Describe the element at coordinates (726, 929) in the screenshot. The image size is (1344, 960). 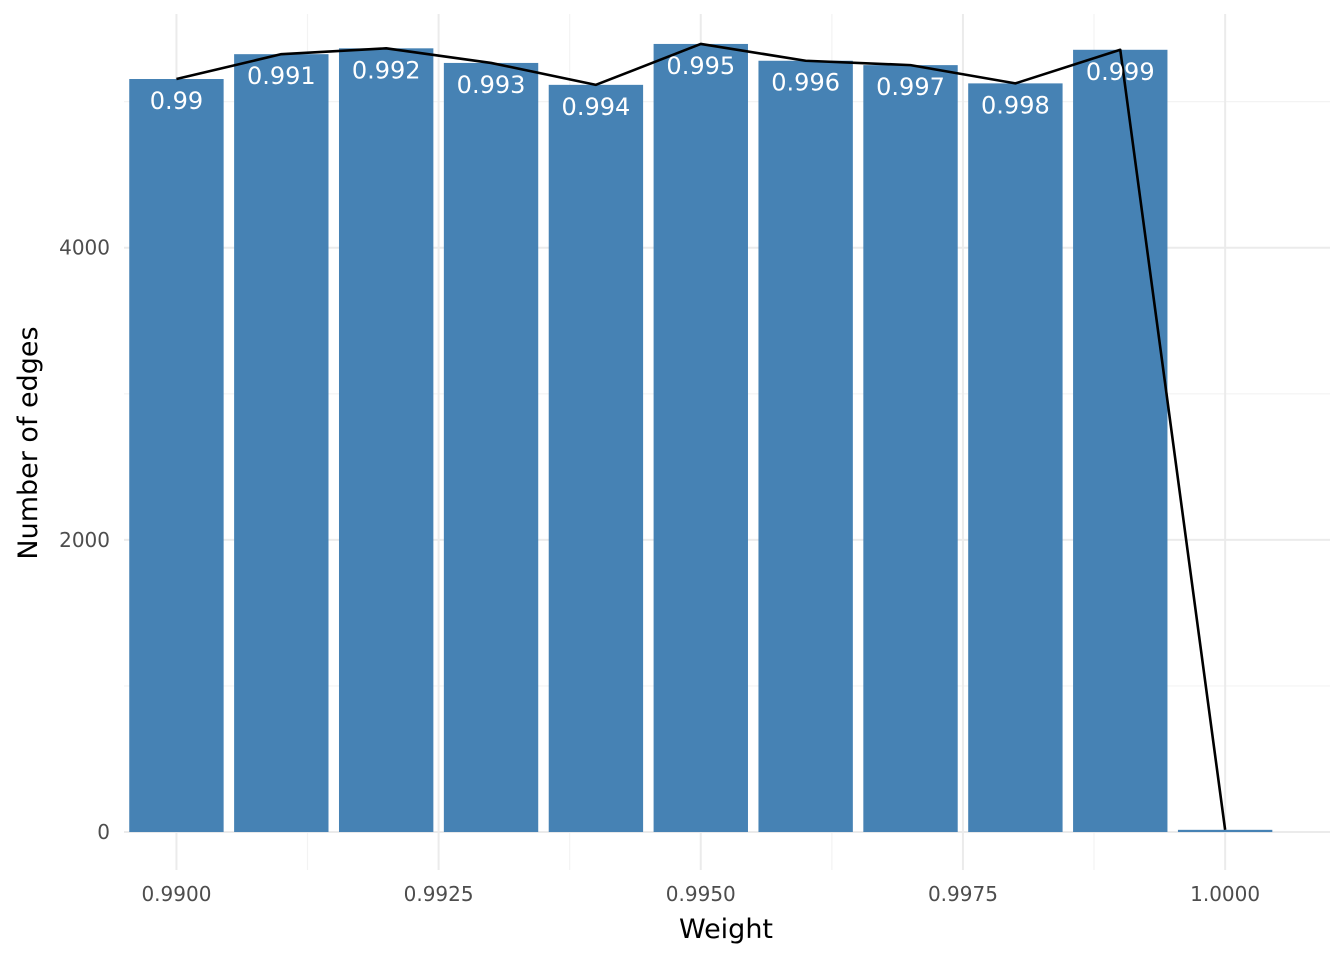
I see `x-axis-title: Weight` at that location.